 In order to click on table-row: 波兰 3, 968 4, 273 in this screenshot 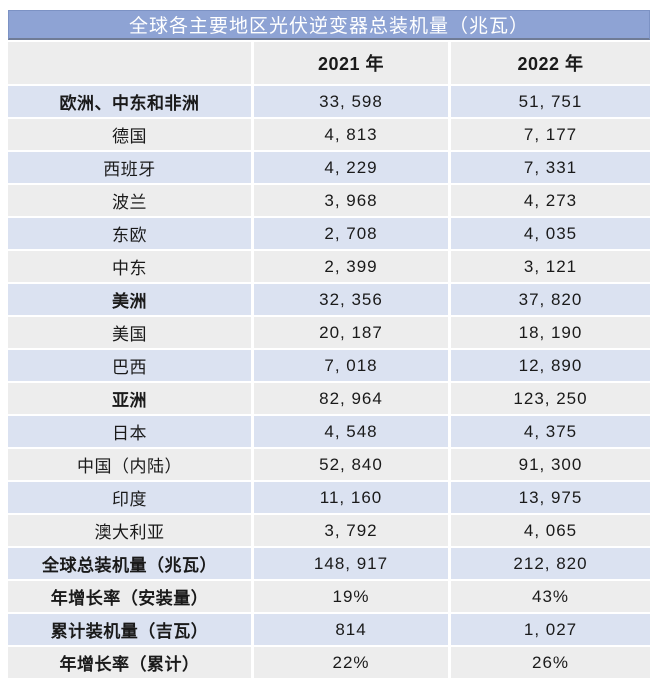, I will do `click(329, 200)`.